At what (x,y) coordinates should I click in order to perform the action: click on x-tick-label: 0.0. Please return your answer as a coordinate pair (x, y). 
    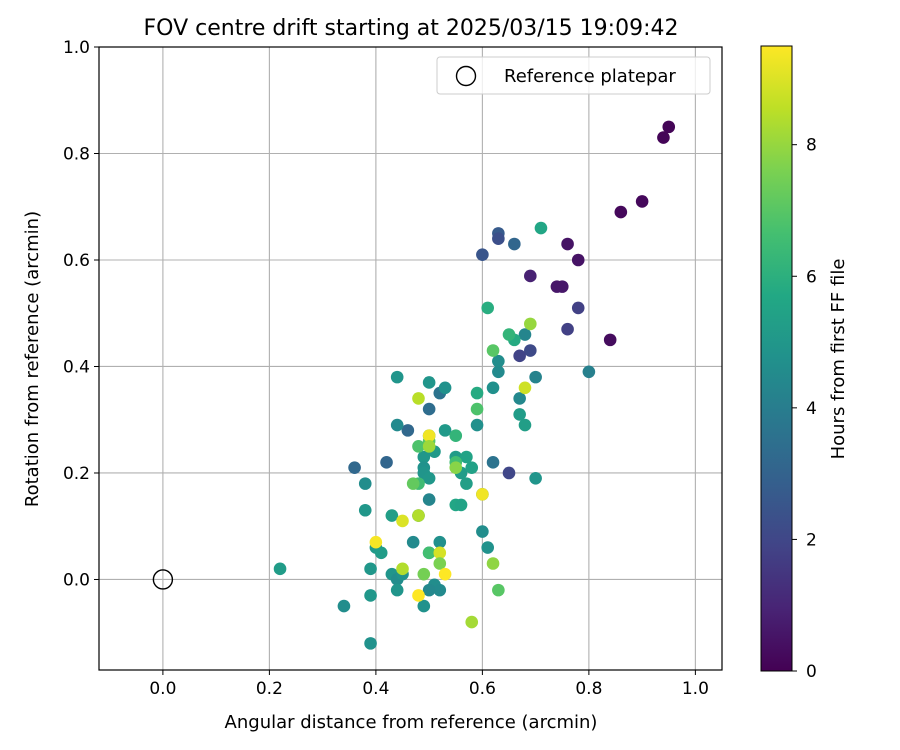
    Looking at the image, I should click on (162, 689).